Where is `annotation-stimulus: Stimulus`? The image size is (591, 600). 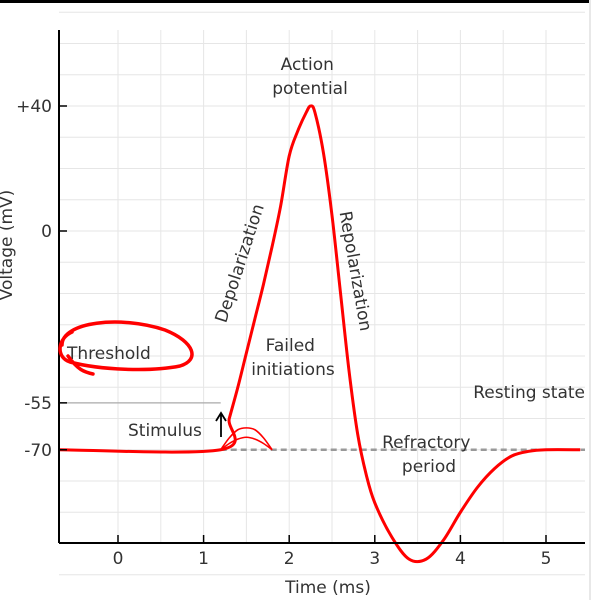 annotation-stimulus: Stimulus is located at coordinates (165, 431).